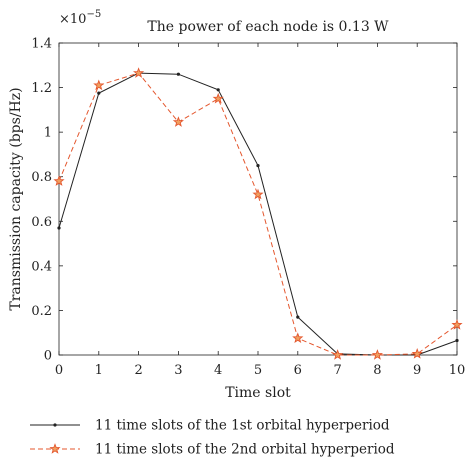  Describe the element at coordinates (41, 44) in the screenshot. I see `y-tick-label: 1.4` at that location.